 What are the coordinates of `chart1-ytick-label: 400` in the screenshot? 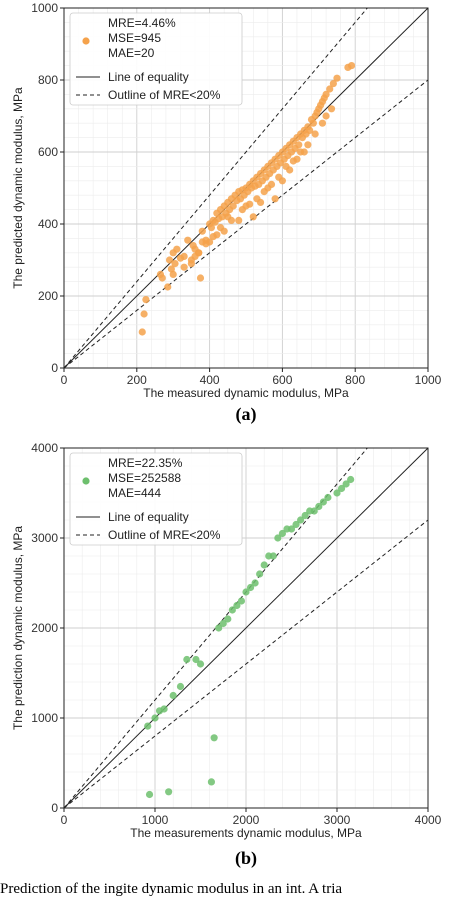 It's located at (48, 224).